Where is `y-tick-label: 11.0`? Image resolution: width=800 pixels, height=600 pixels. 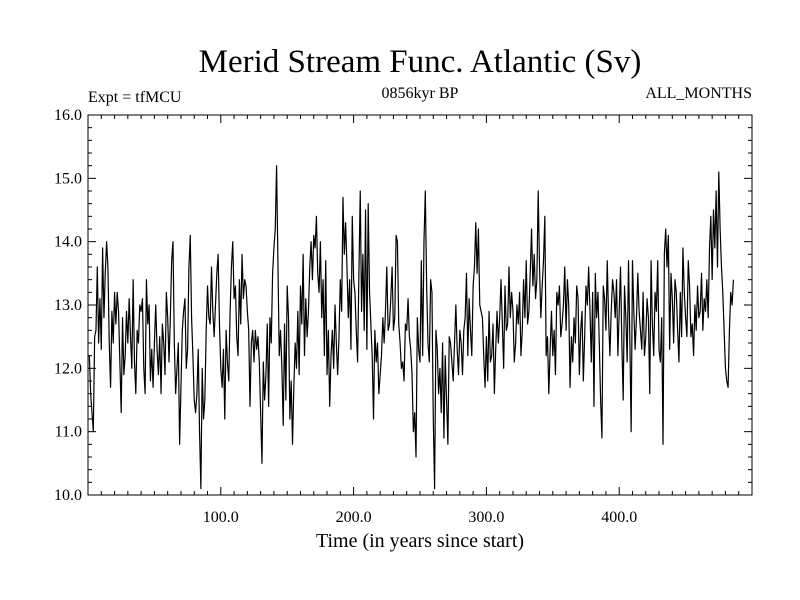
y-tick-label: 11.0 is located at coordinates (68, 432).